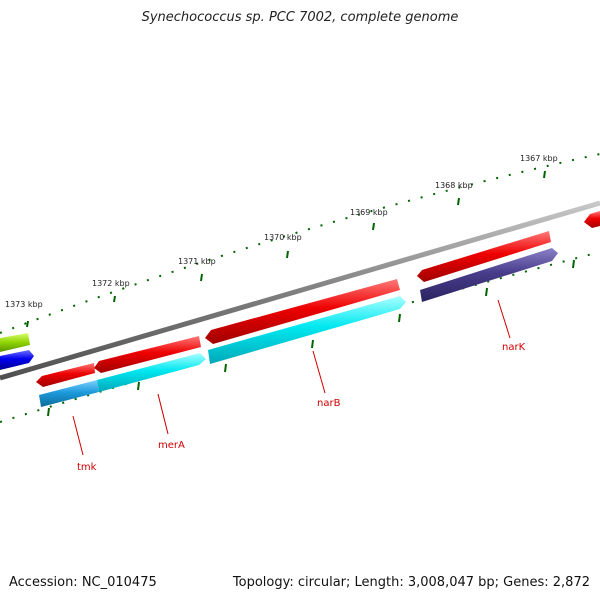 The height and width of the screenshot is (600, 600). Describe the element at coordinates (539, 158) in the screenshot. I see `scale-label: 1367 kbp` at that location.